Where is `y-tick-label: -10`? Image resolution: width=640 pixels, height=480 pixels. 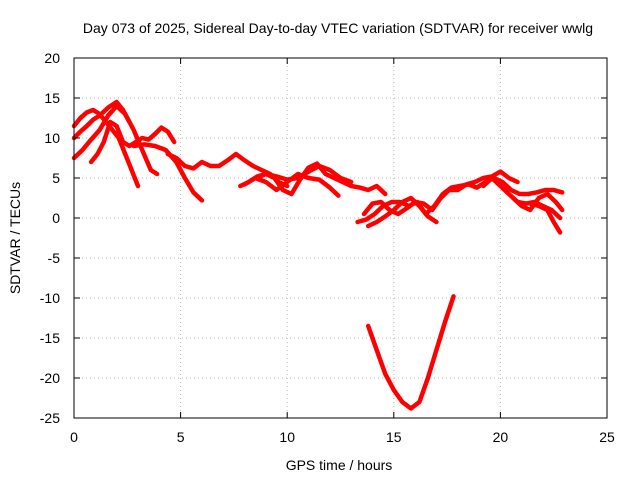 y-tick-label: -10 is located at coordinates (50, 298).